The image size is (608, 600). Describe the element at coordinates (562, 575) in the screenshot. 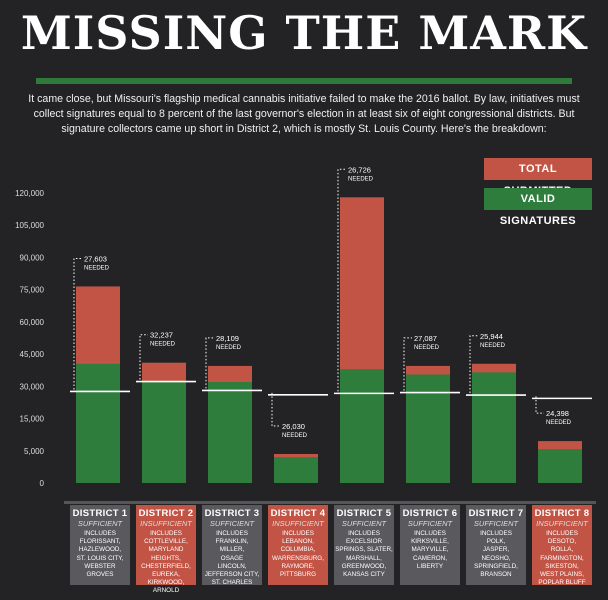

I see `district-include-line: WEST PLAINS,` at that location.